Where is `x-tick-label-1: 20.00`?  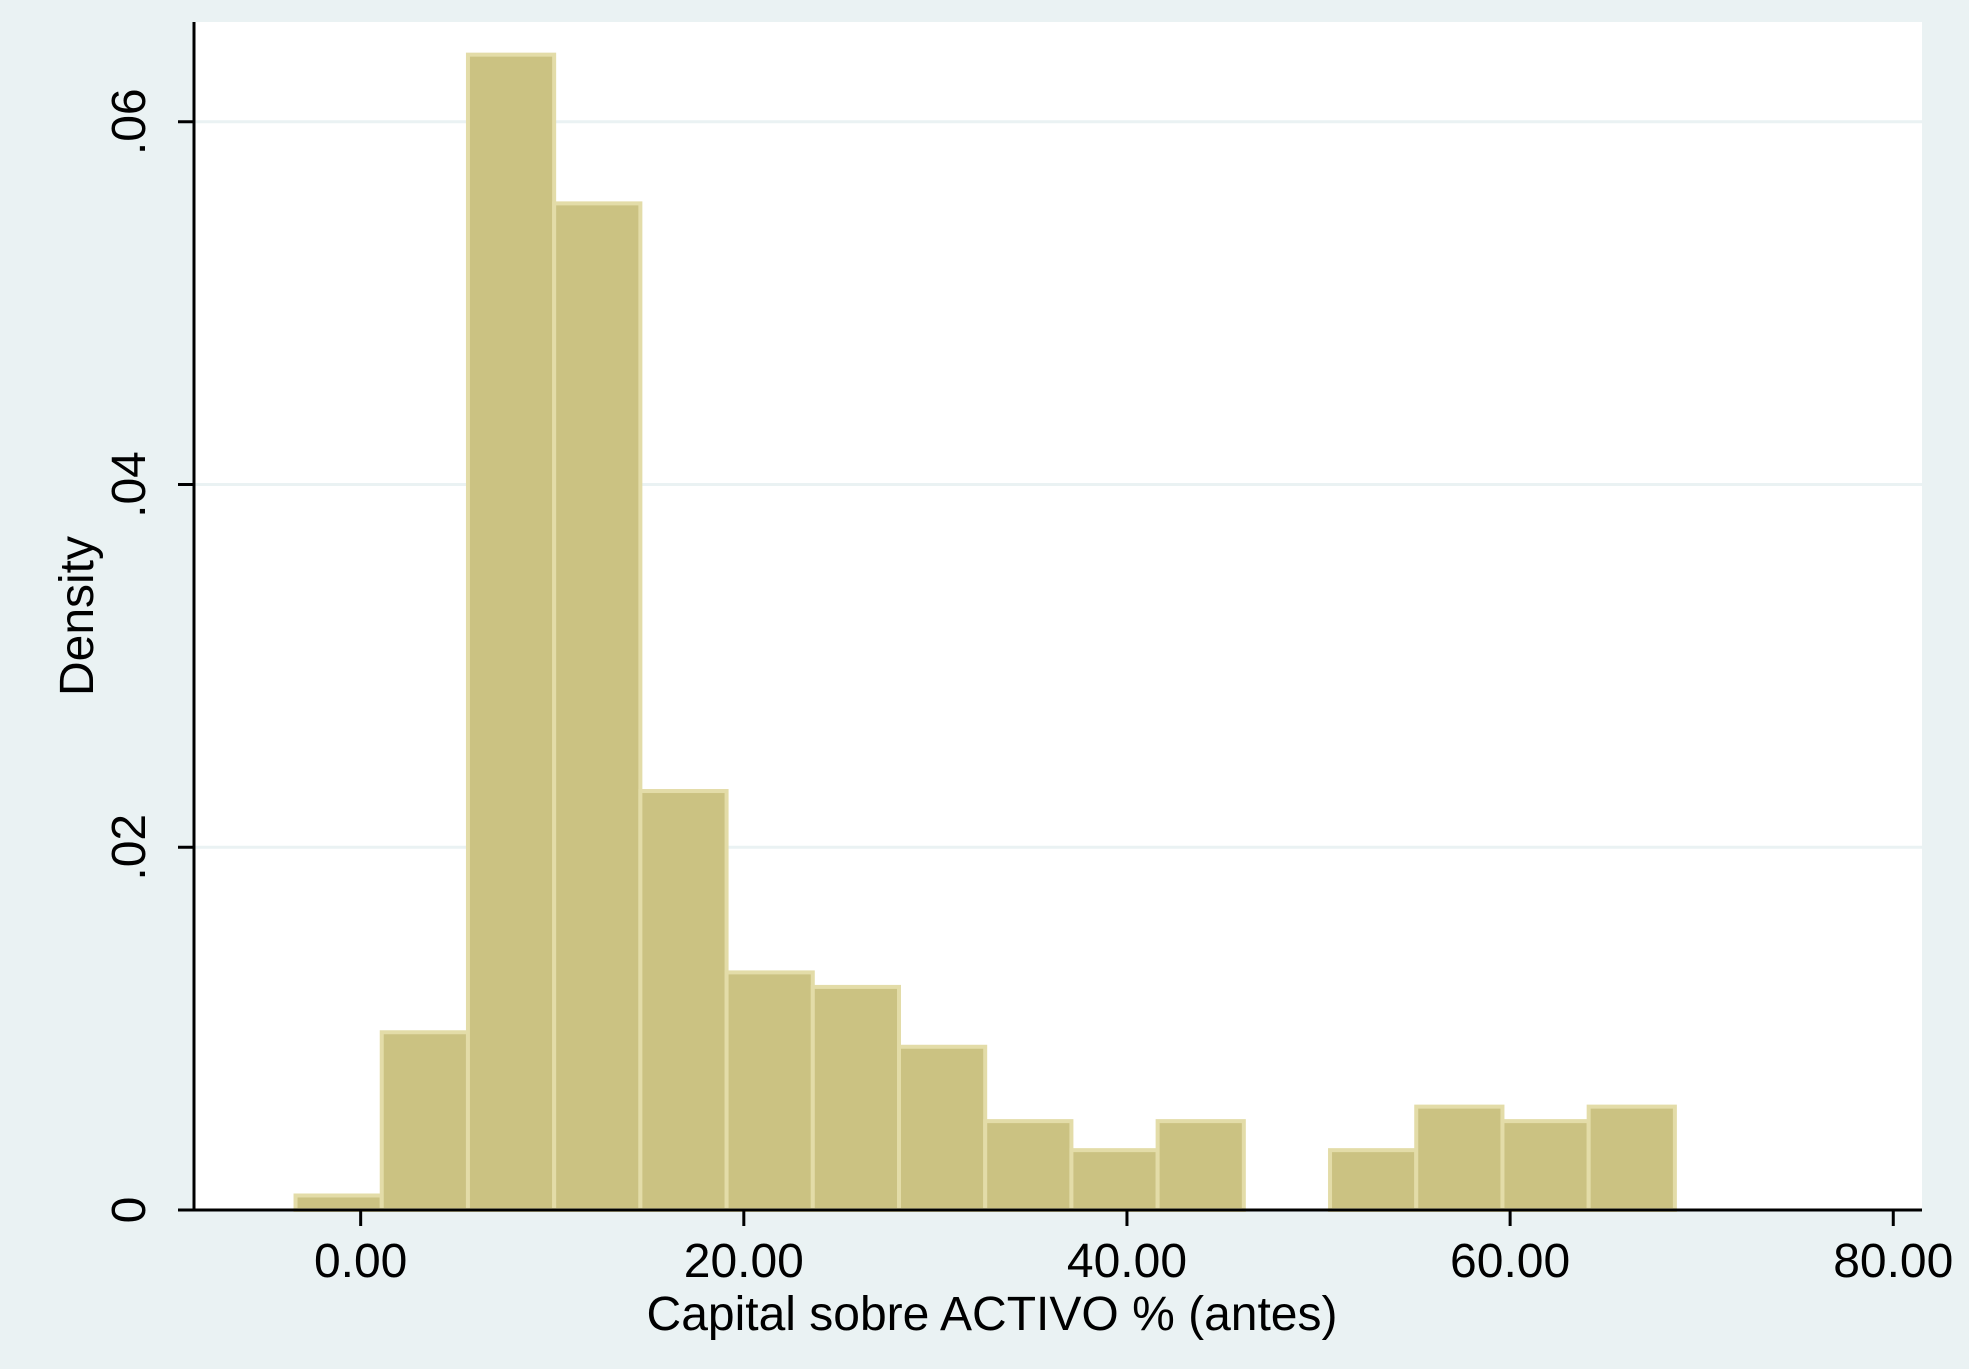 x-tick-label-1: 20.00 is located at coordinates (744, 1261).